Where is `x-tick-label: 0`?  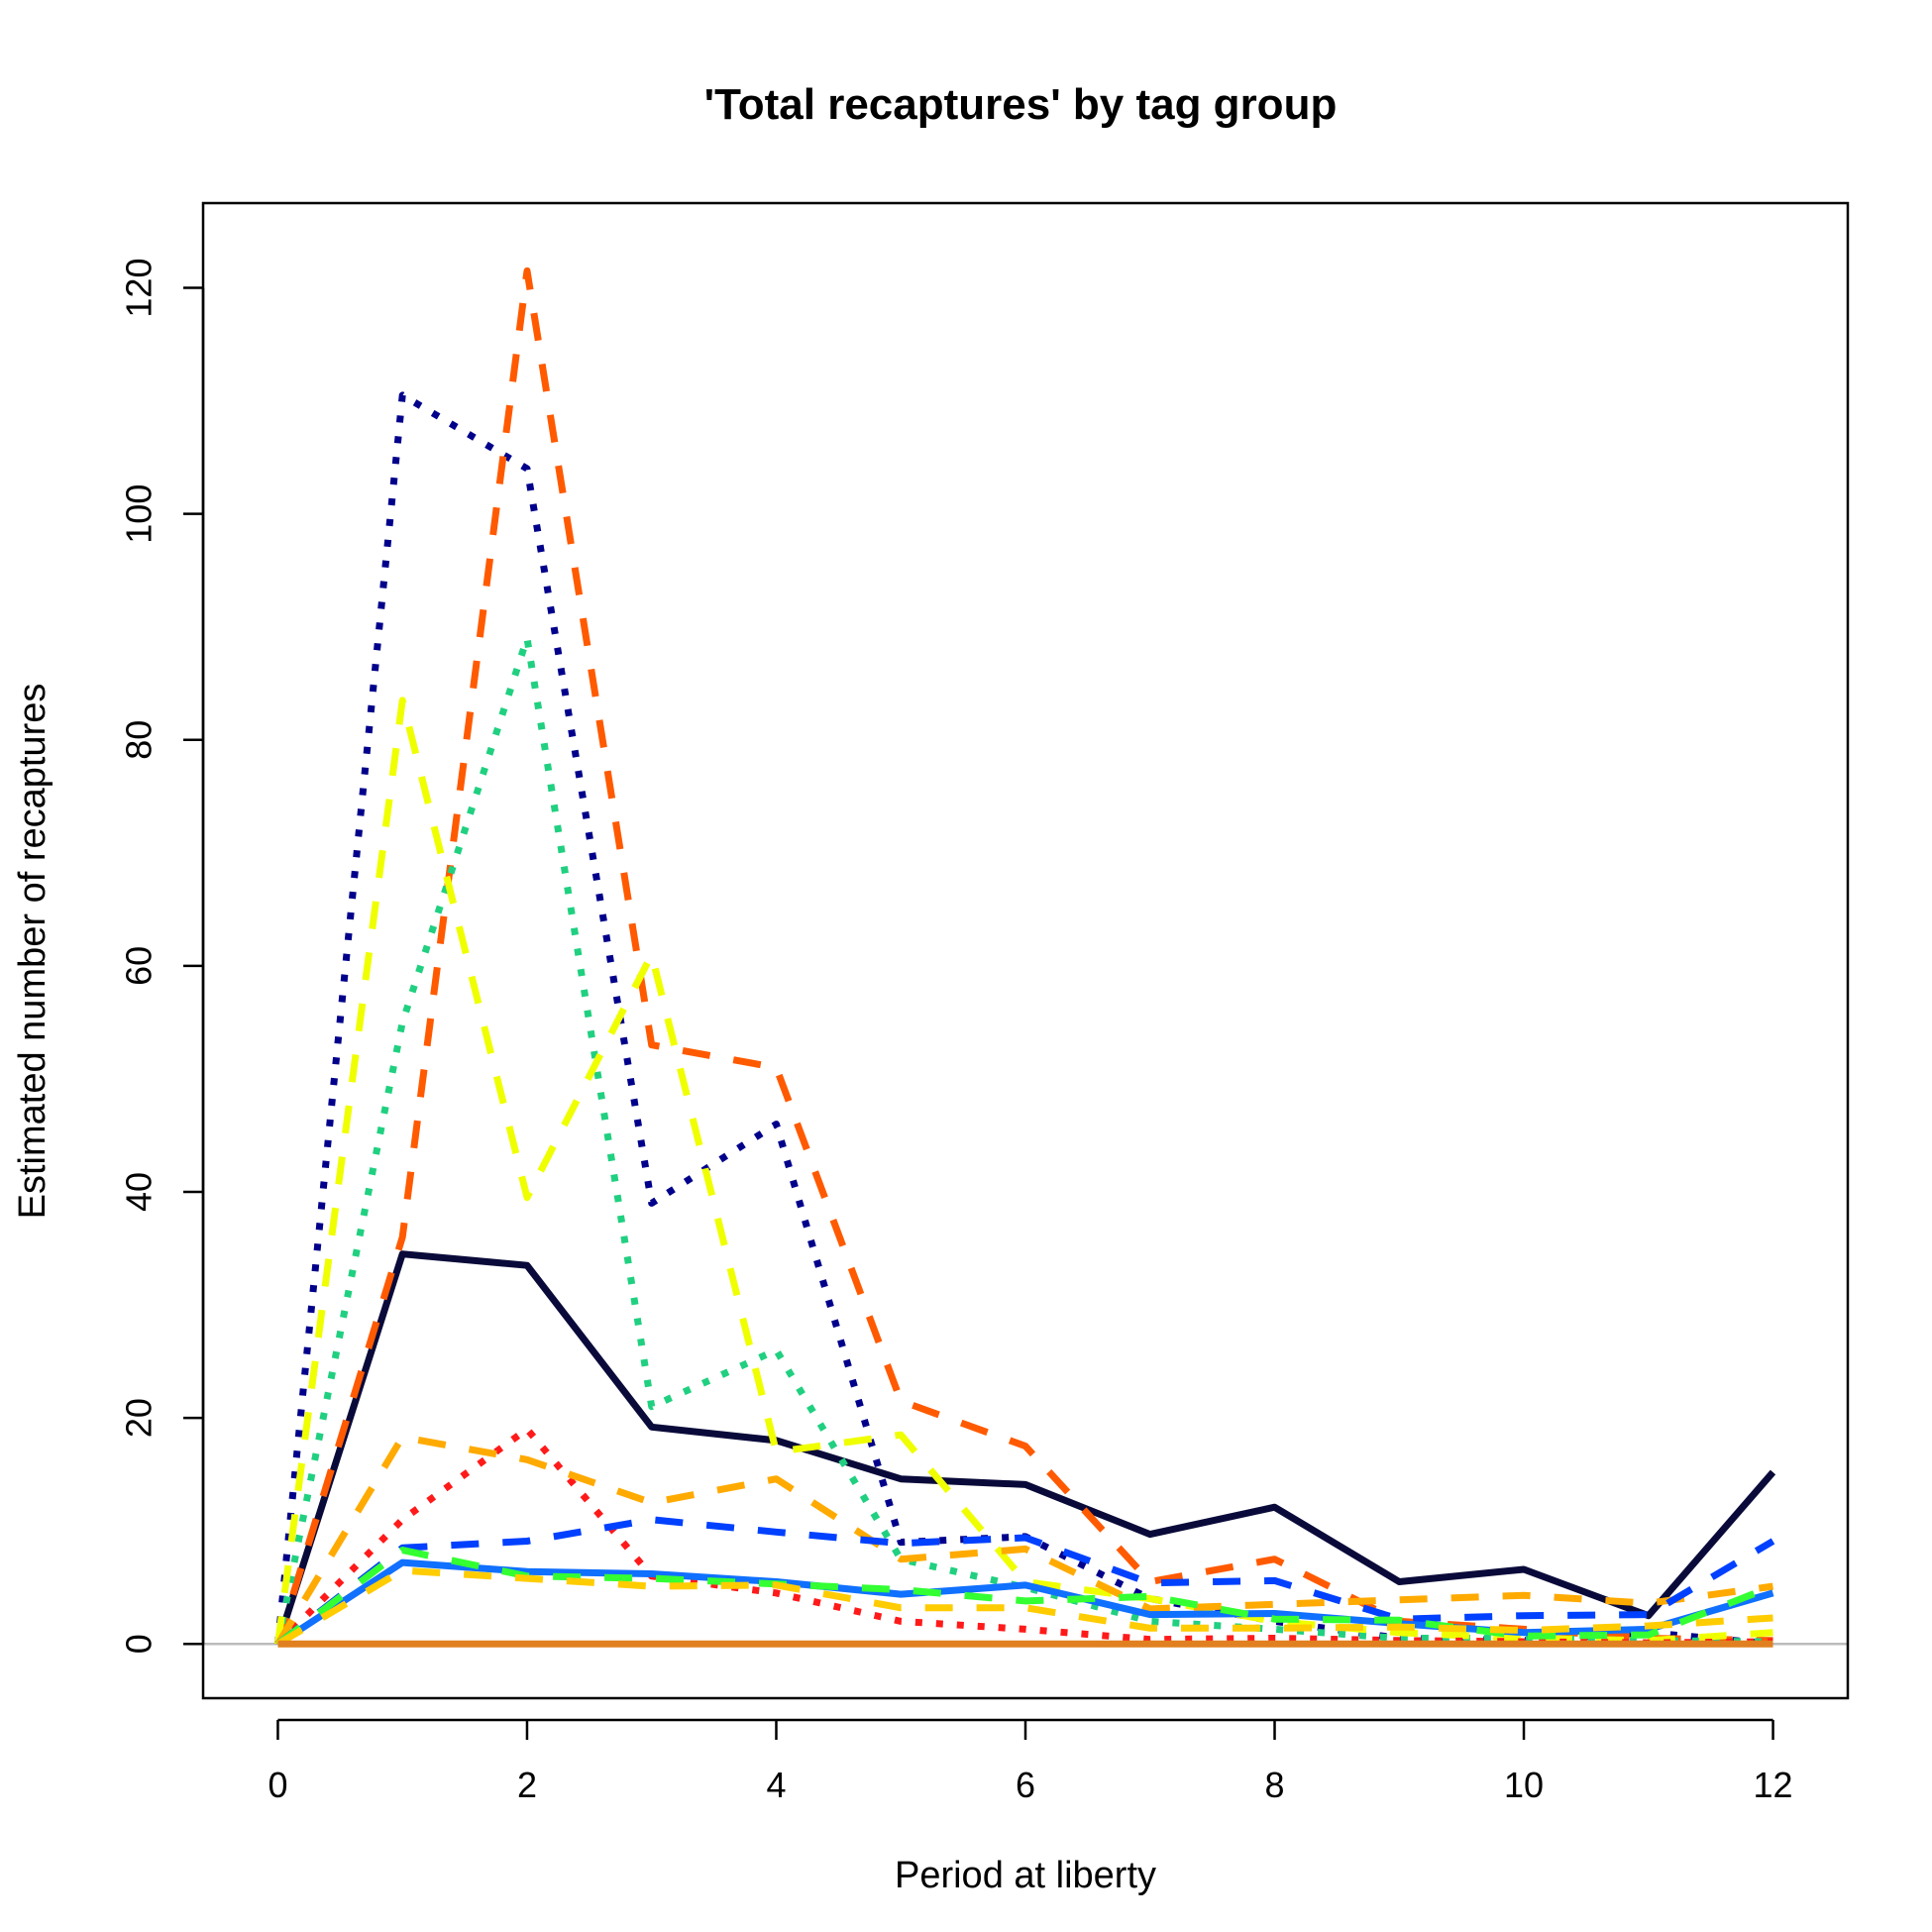
x-tick-label: 0 is located at coordinates (277, 1785).